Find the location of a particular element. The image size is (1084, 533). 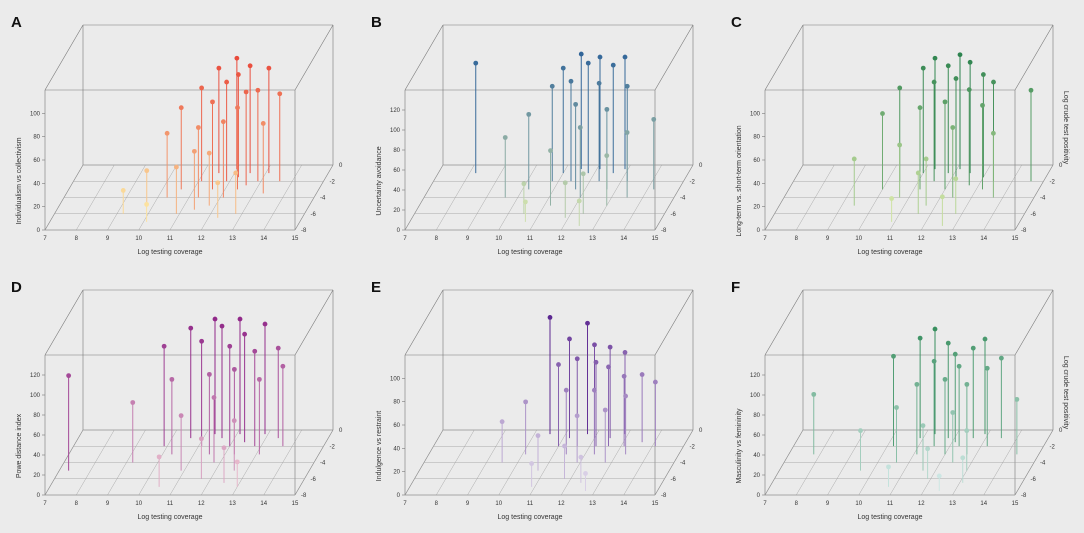

y-tick-label: -2 is located at coordinates (693, 447).